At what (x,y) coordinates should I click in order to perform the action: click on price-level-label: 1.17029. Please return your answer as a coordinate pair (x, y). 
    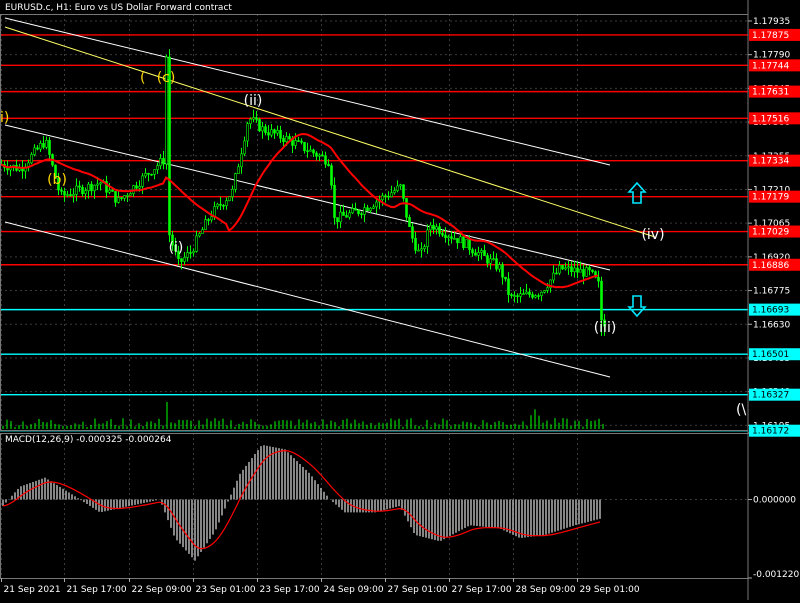
    Looking at the image, I should click on (770, 233).